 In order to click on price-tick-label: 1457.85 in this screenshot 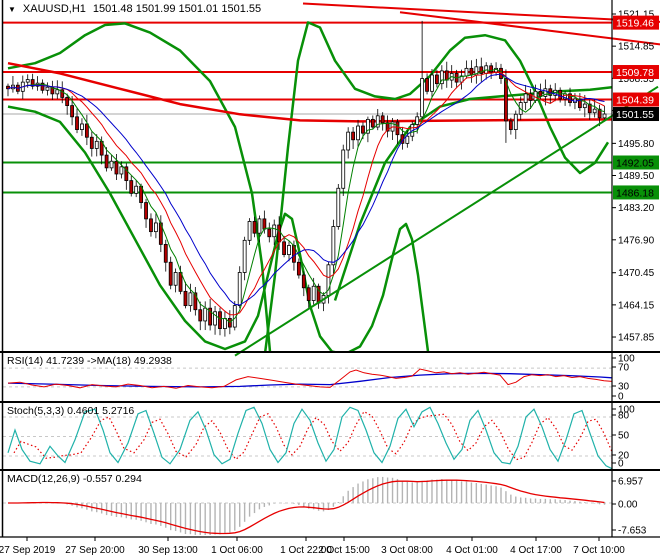, I will do `click(636, 338)`.